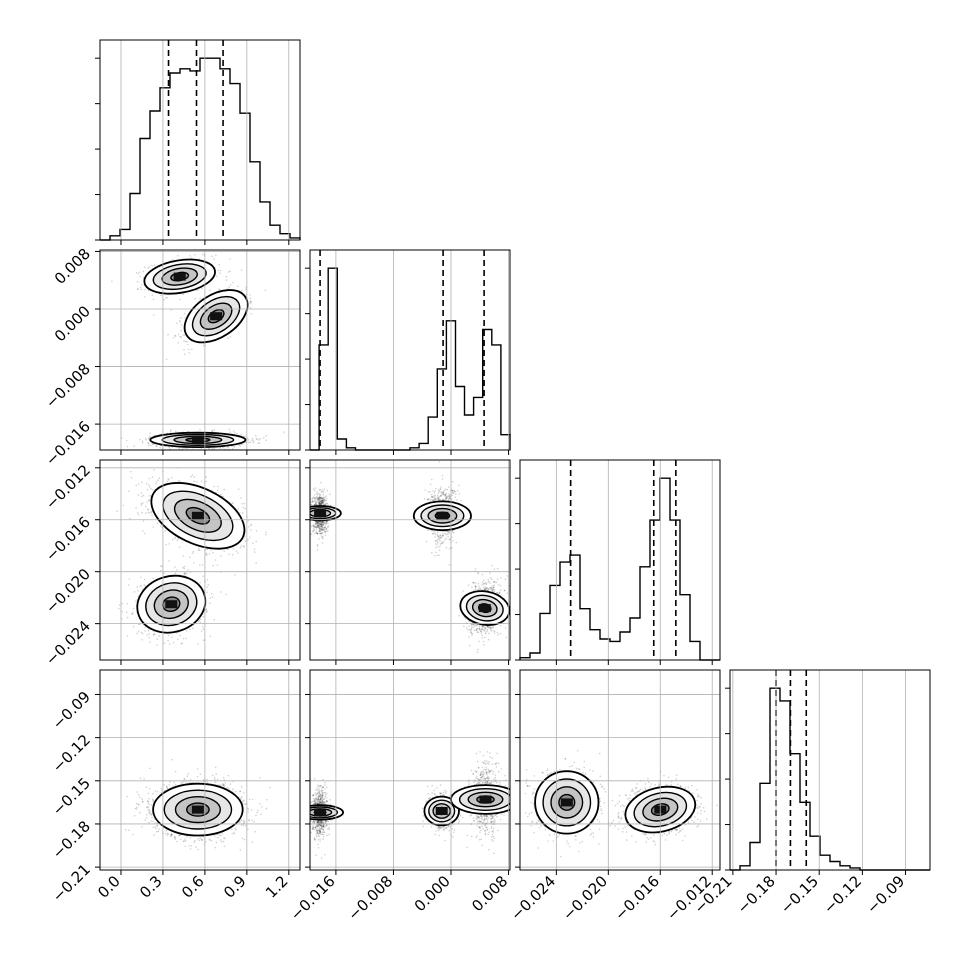 The width and height of the screenshot is (970, 970). I want to click on x-tick-label: −0.18, so click(756, 894).